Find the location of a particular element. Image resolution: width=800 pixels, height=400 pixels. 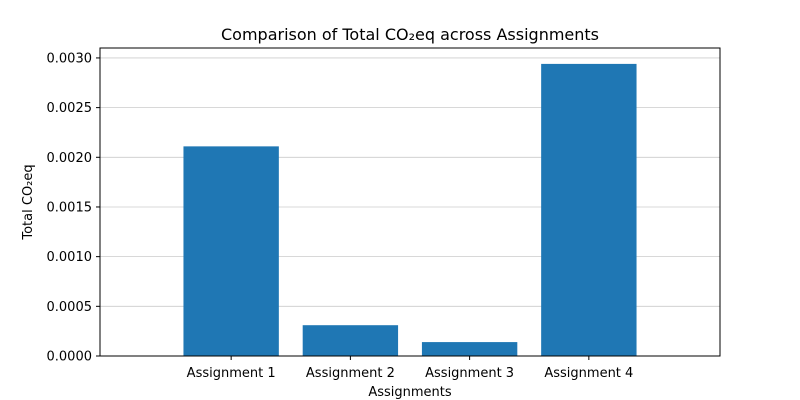

y-tick-label: 0.0005 is located at coordinates (70, 307).